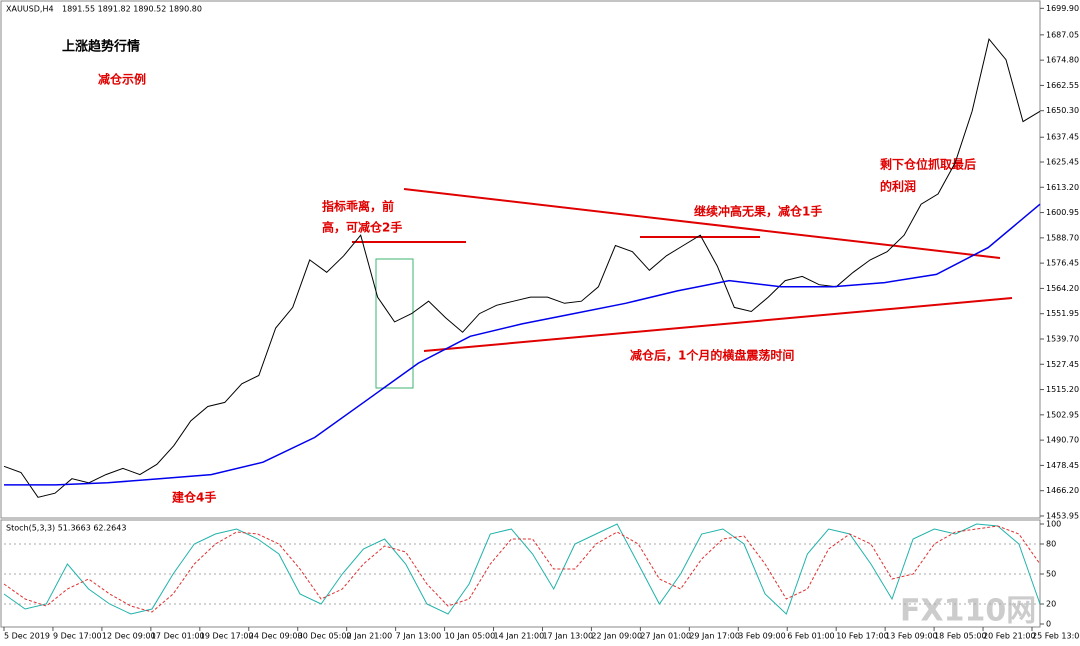  Describe the element at coordinates (1062, 263) in the screenshot. I see `y-tick-label: 1576.45` at that location.